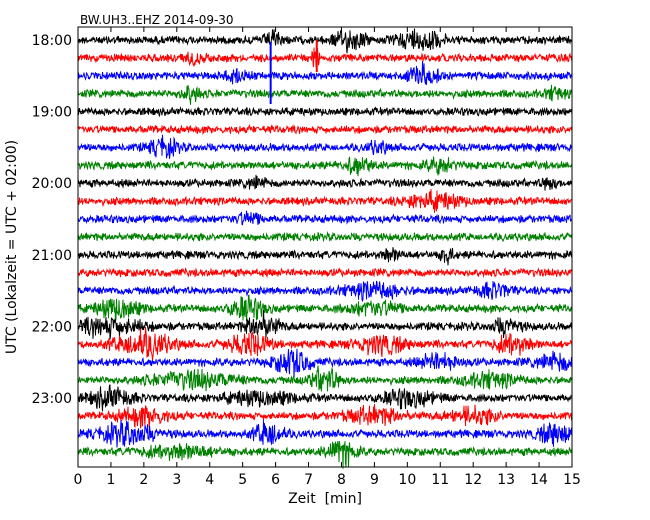 The height and width of the screenshot is (520, 650). Describe the element at coordinates (242, 480) in the screenshot. I see `x-tick-label: 5` at that location.